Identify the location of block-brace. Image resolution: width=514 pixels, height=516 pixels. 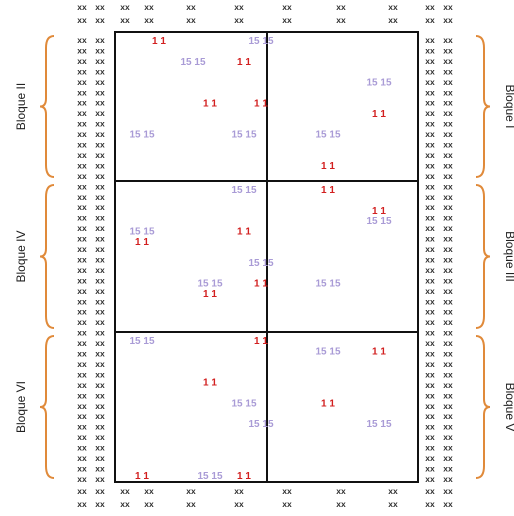
(483, 407).